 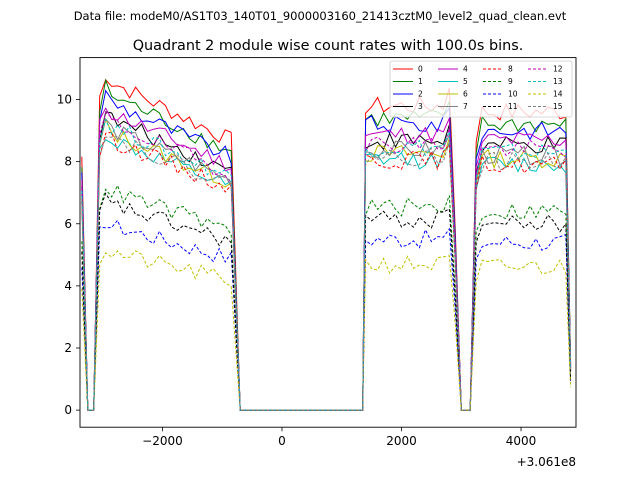 I want to click on y-tick-label: 8, so click(x=68, y=162).